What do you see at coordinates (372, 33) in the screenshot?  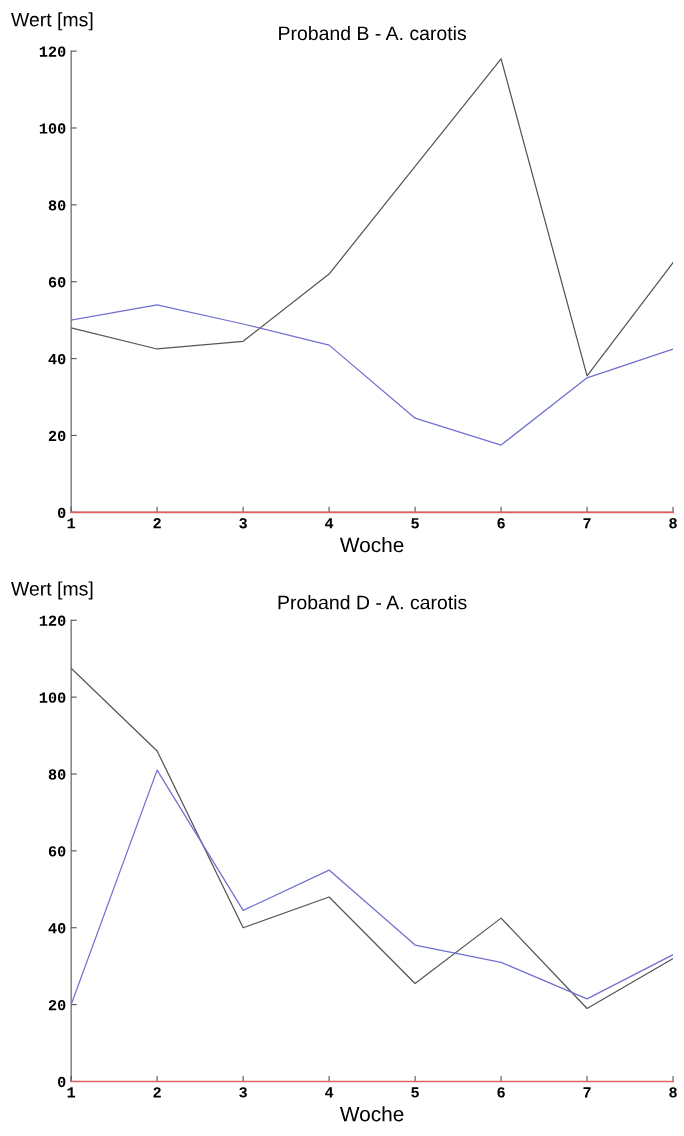 I see `chart-title: Proband B - A. carotis` at bounding box center [372, 33].